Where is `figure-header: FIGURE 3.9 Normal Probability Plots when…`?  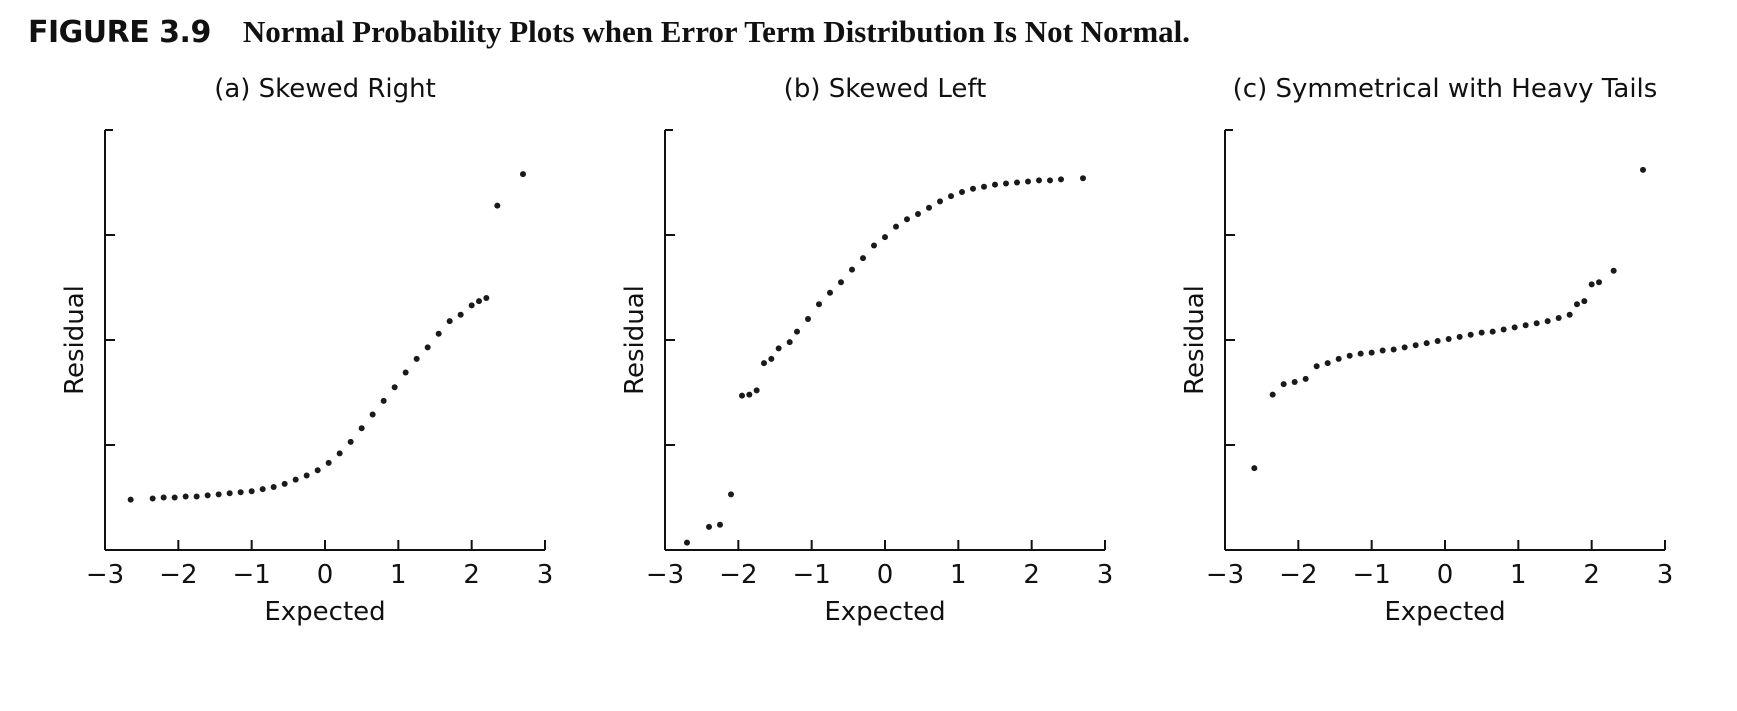 figure-header: FIGURE 3.9 Normal Probability Plots when… is located at coordinates (609, 32).